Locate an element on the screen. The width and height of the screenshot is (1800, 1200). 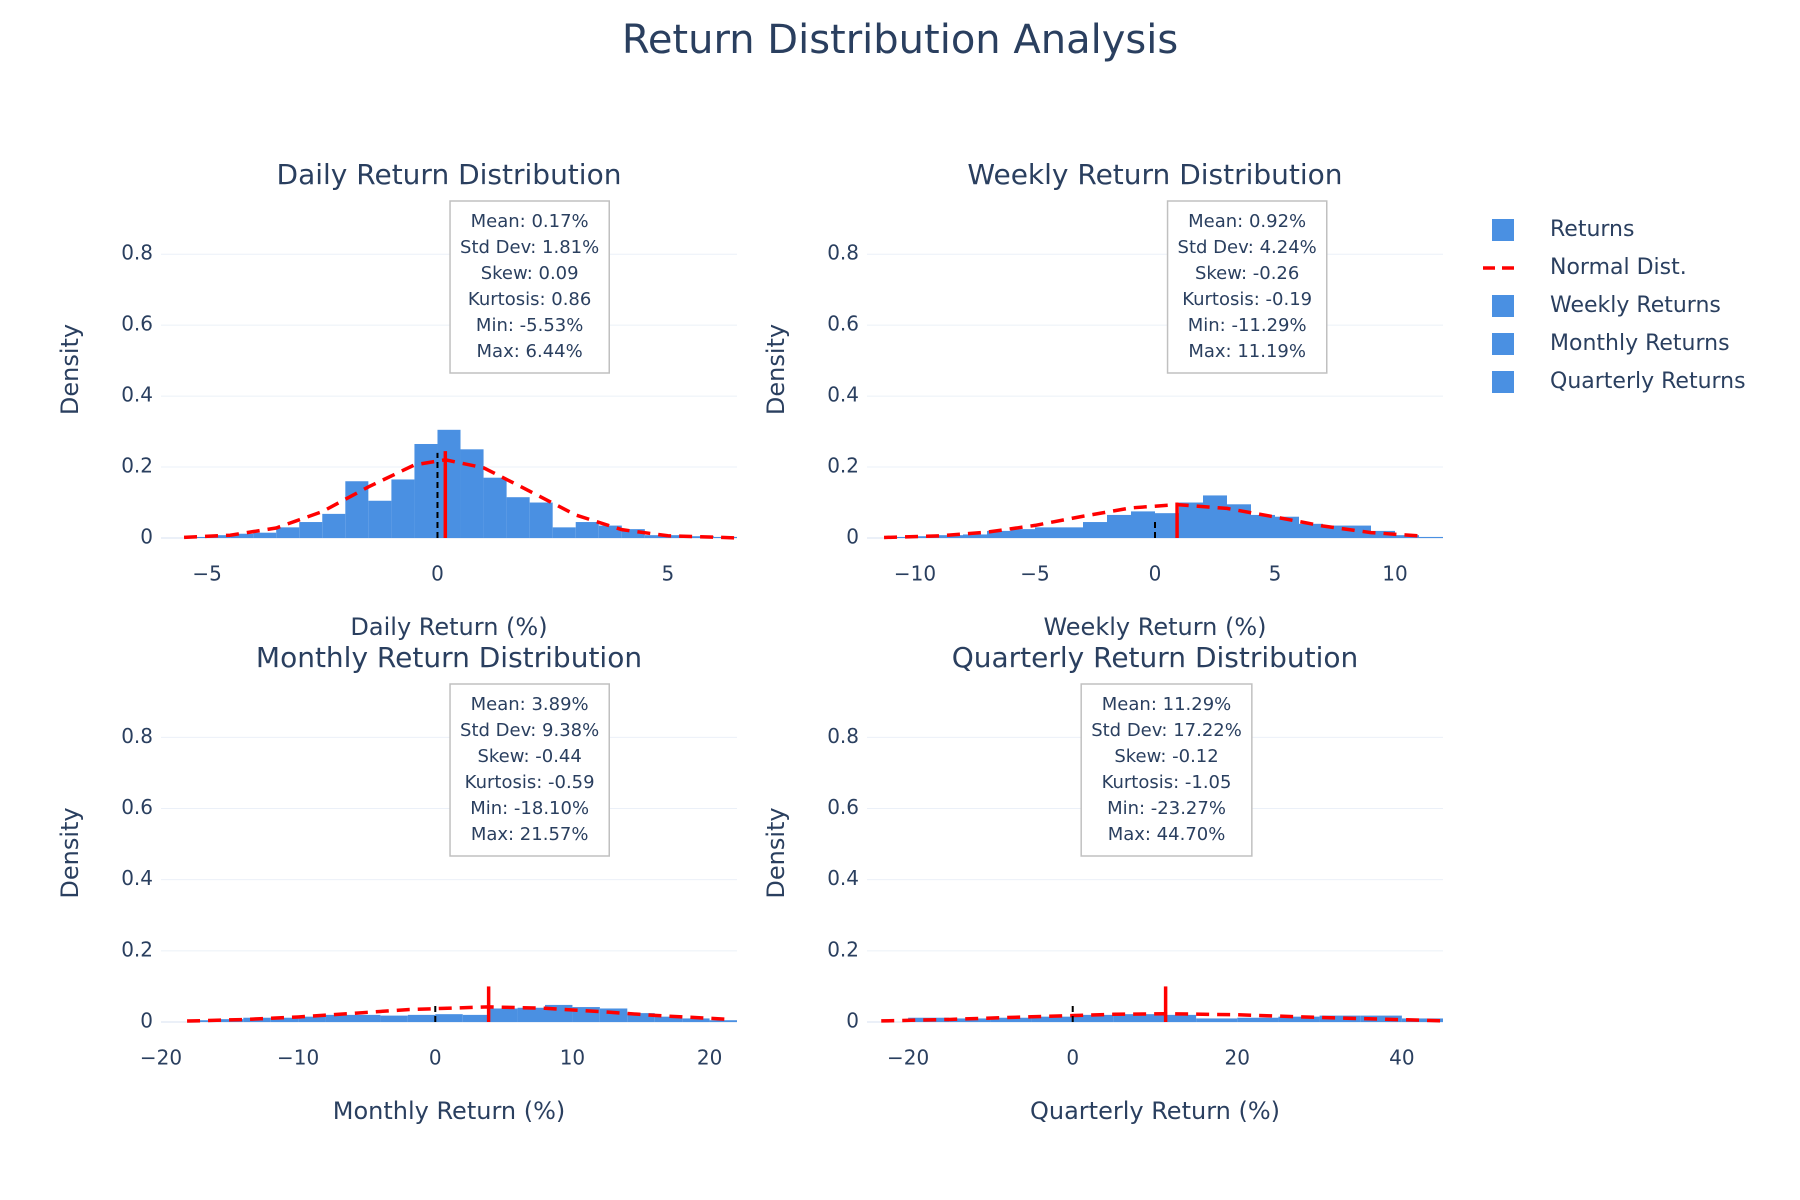
x-tick-label: 5 is located at coordinates (1275, 574).